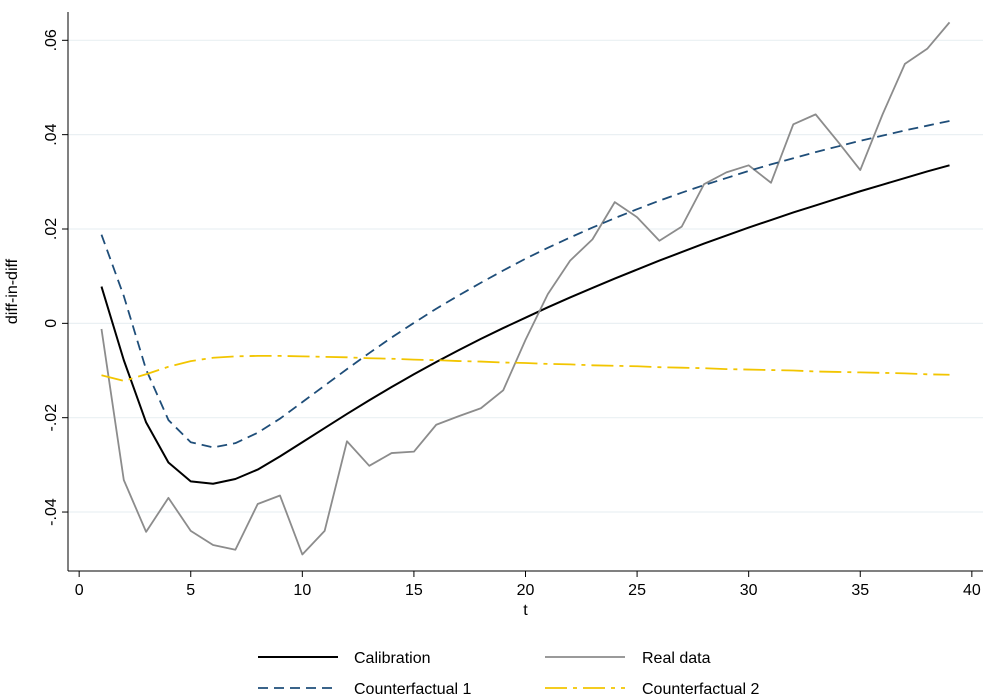 Image resolution: width=993 pixels, height=697 pixels. Describe the element at coordinates (860, 590) in the screenshot. I see `x-tick-label: 35` at that location.